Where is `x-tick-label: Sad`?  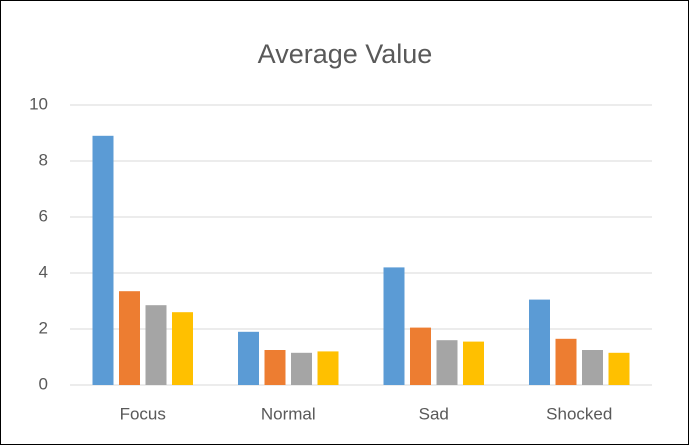 x-tick-label: Sad is located at coordinates (434, 413).